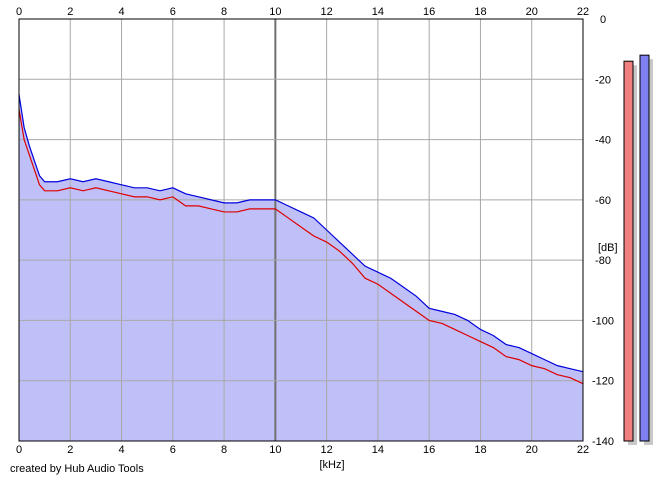  I want to click on x-tick-label-top: 4, so click(121, 12).